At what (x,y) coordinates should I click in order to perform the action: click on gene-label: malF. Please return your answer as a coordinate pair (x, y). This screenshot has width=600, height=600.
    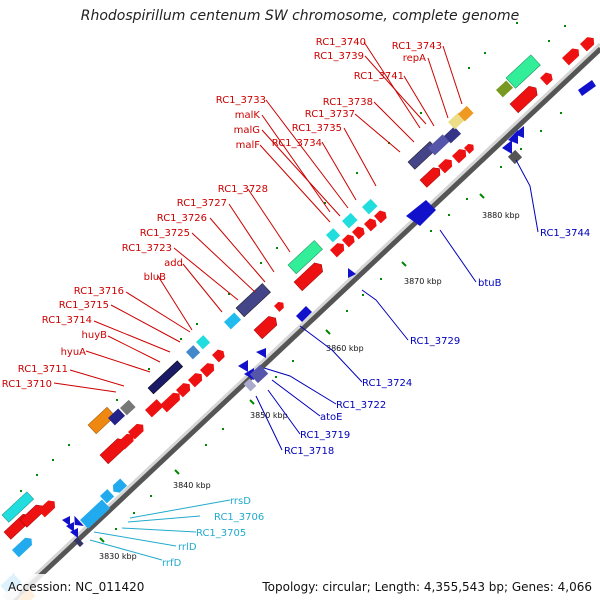
    Looking at the image, I should click on (248, 145).